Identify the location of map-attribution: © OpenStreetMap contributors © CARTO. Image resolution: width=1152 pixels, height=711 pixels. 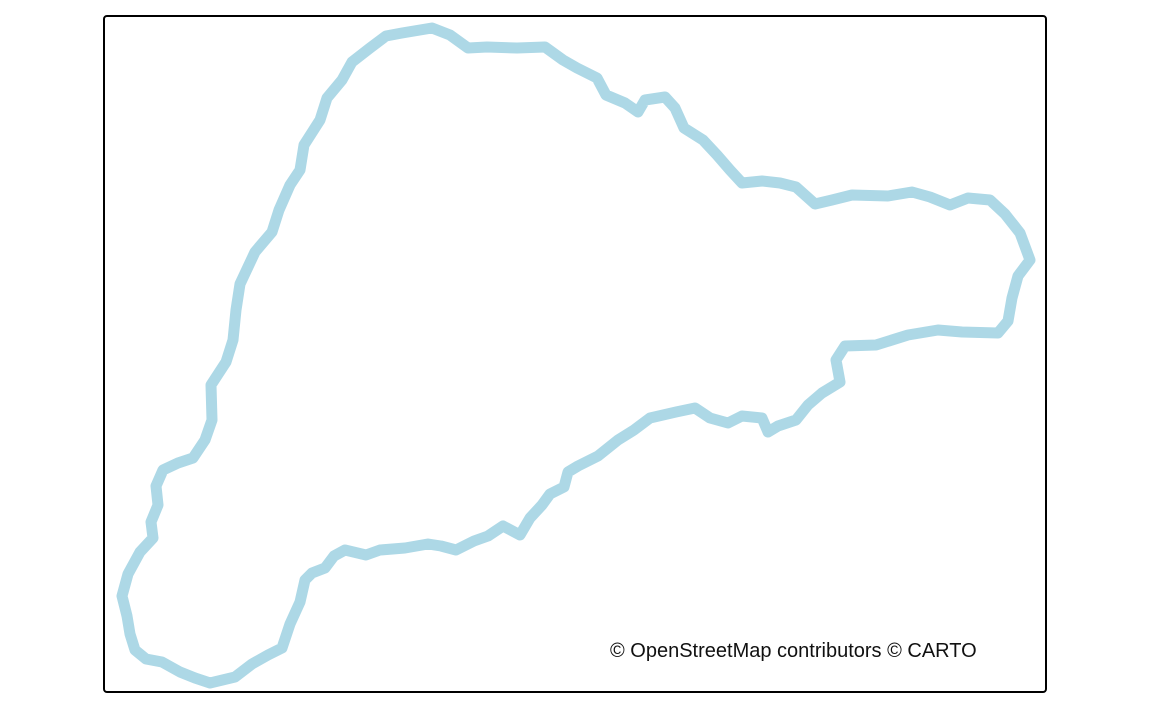
(793, 651).